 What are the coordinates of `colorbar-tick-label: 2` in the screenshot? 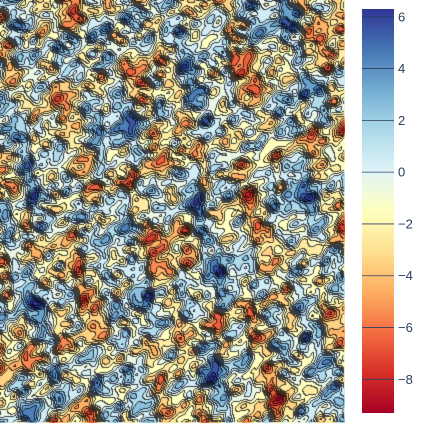 It's located at (401, 120).